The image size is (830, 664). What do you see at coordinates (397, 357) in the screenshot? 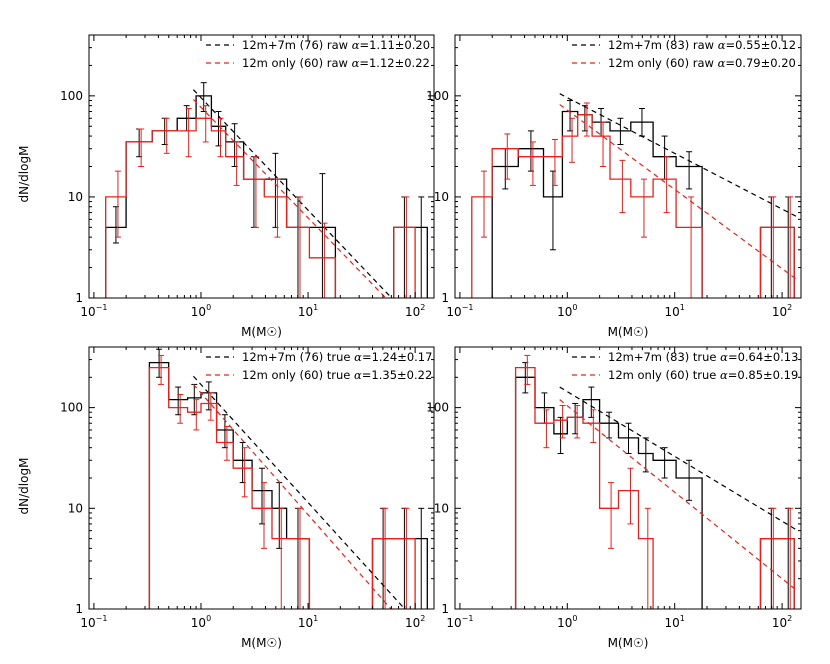
I see `legend-alpha-value: =1.24±0.17` at bounding box center [397, 357].